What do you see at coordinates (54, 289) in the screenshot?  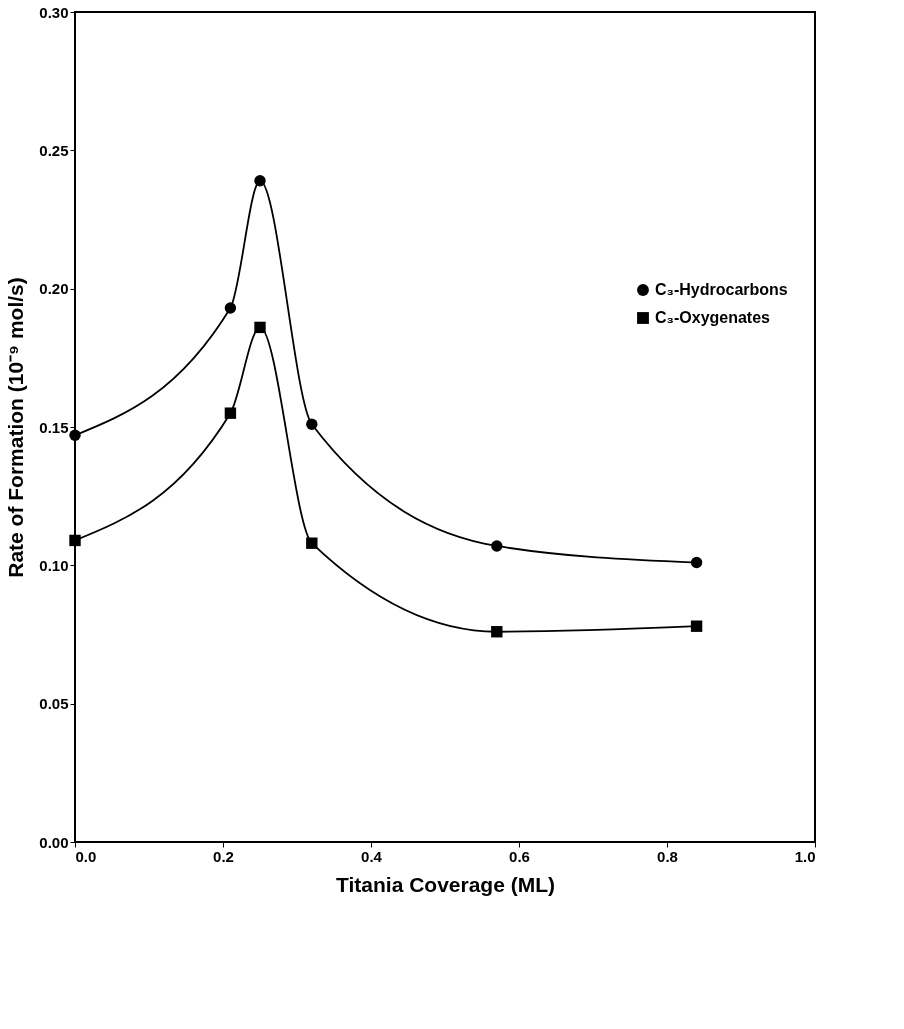 I see `y-tick-label: 0.20` at bounding box center [54, 289].